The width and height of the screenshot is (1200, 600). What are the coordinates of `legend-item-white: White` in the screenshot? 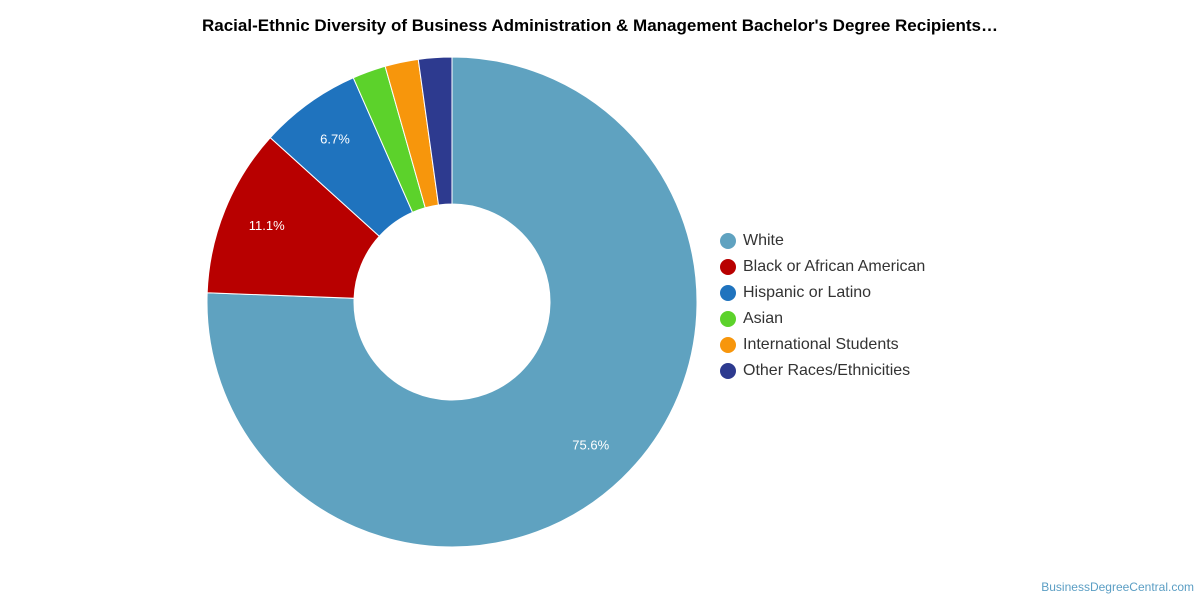 It's located at (870, 241).